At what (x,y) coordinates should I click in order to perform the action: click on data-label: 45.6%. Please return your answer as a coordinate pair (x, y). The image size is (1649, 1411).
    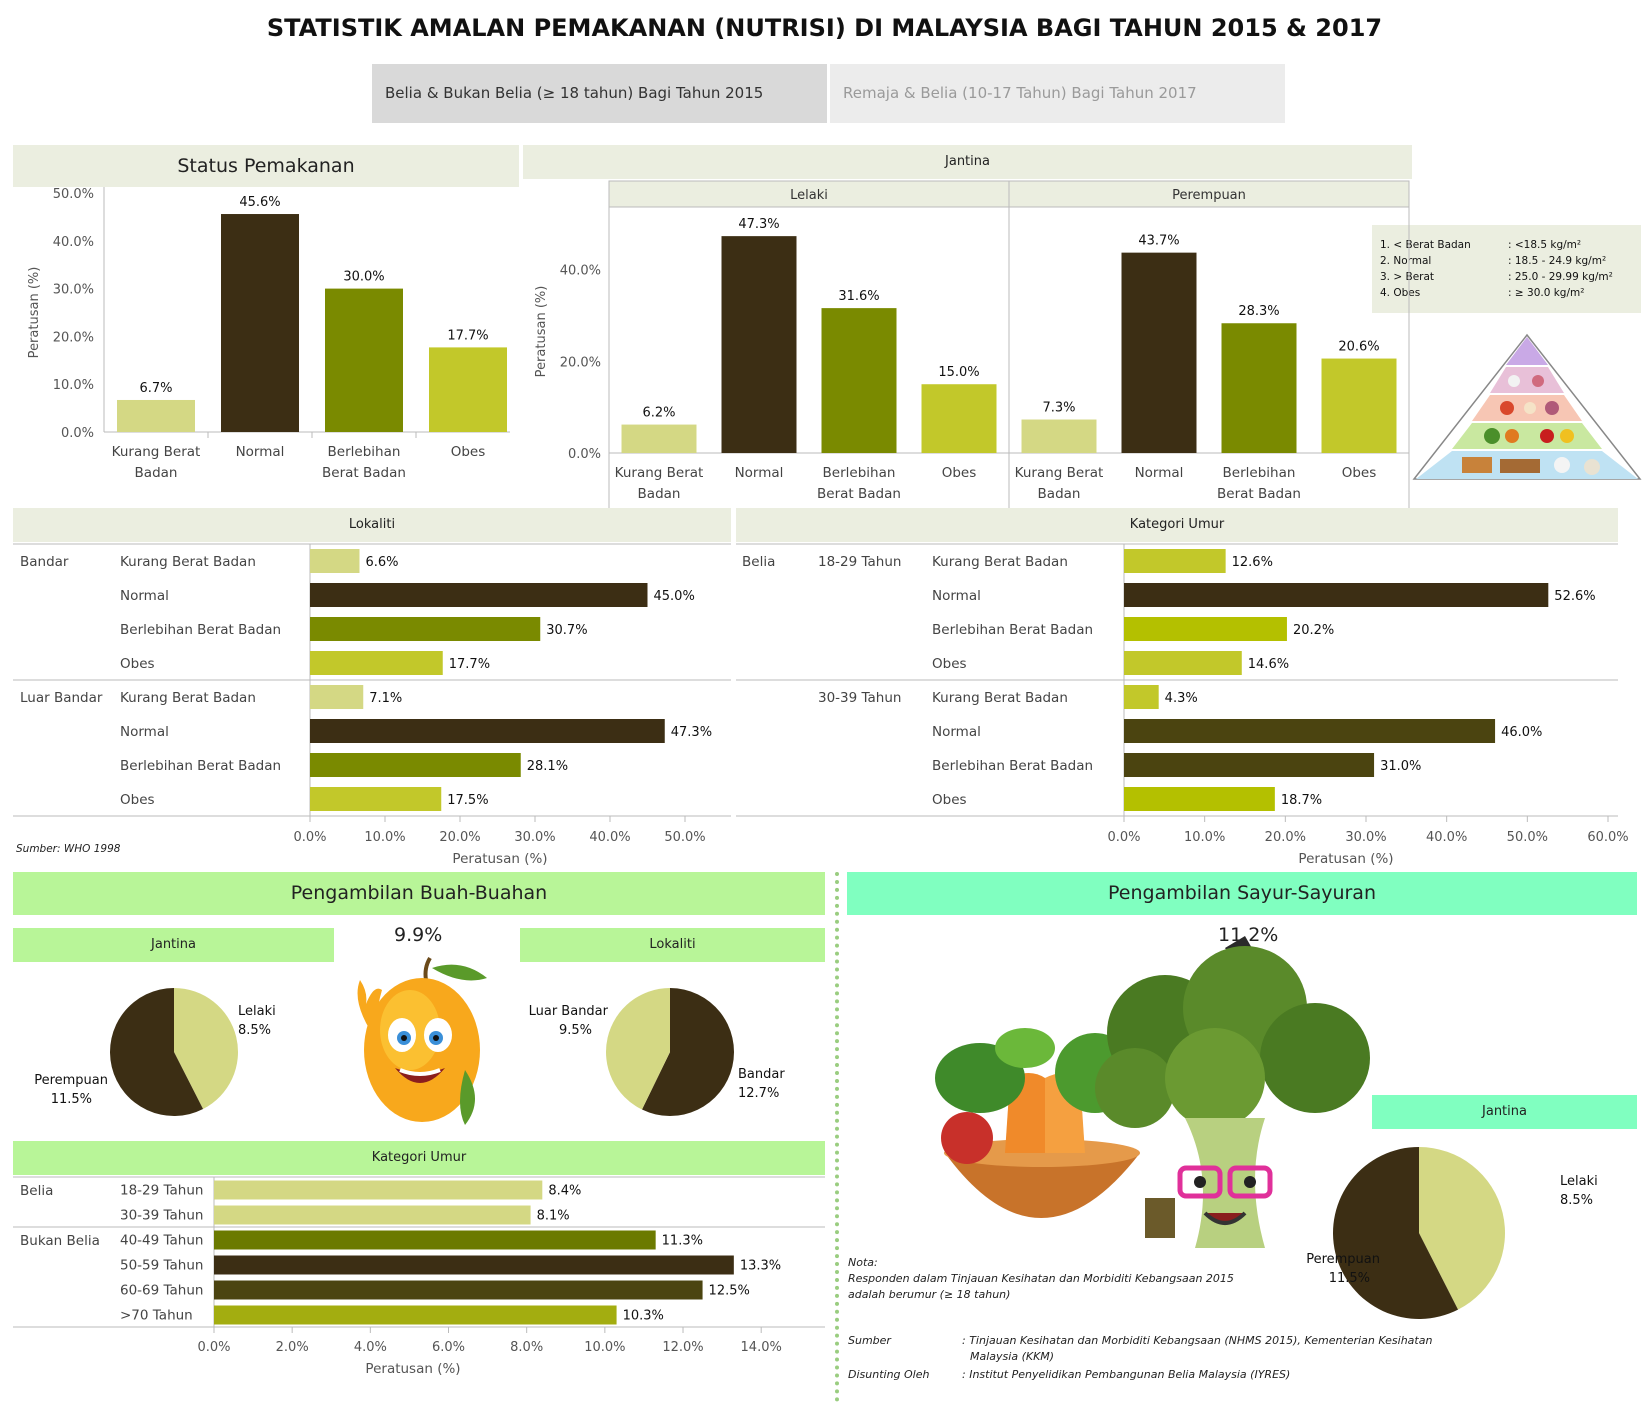
    Looking at the image, I should click on (259, 202).